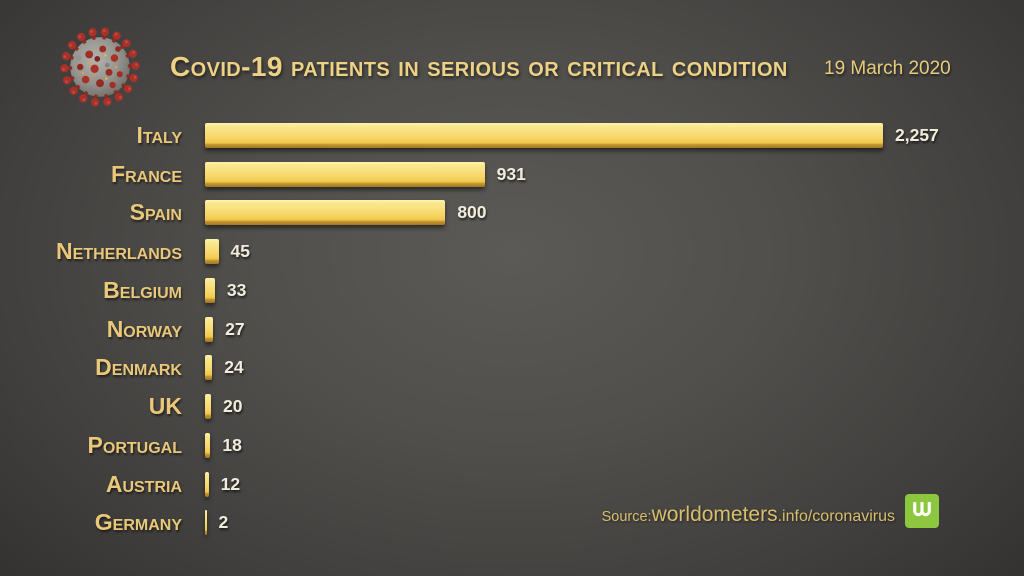 This screenshot has width=1024, height=576. What do you see at coordinates (138, 522) in the screenshot?
I see `country-label: Germany` at bounding box center [138, 522].